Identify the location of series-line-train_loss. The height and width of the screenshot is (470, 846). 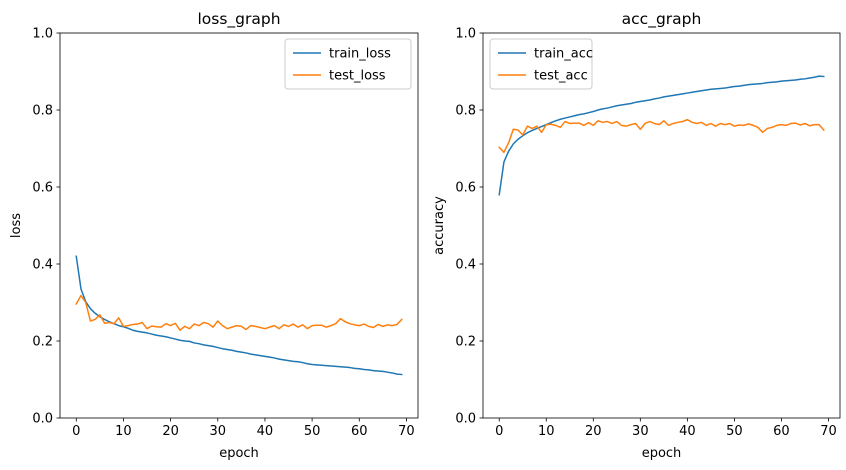
(239, 315).